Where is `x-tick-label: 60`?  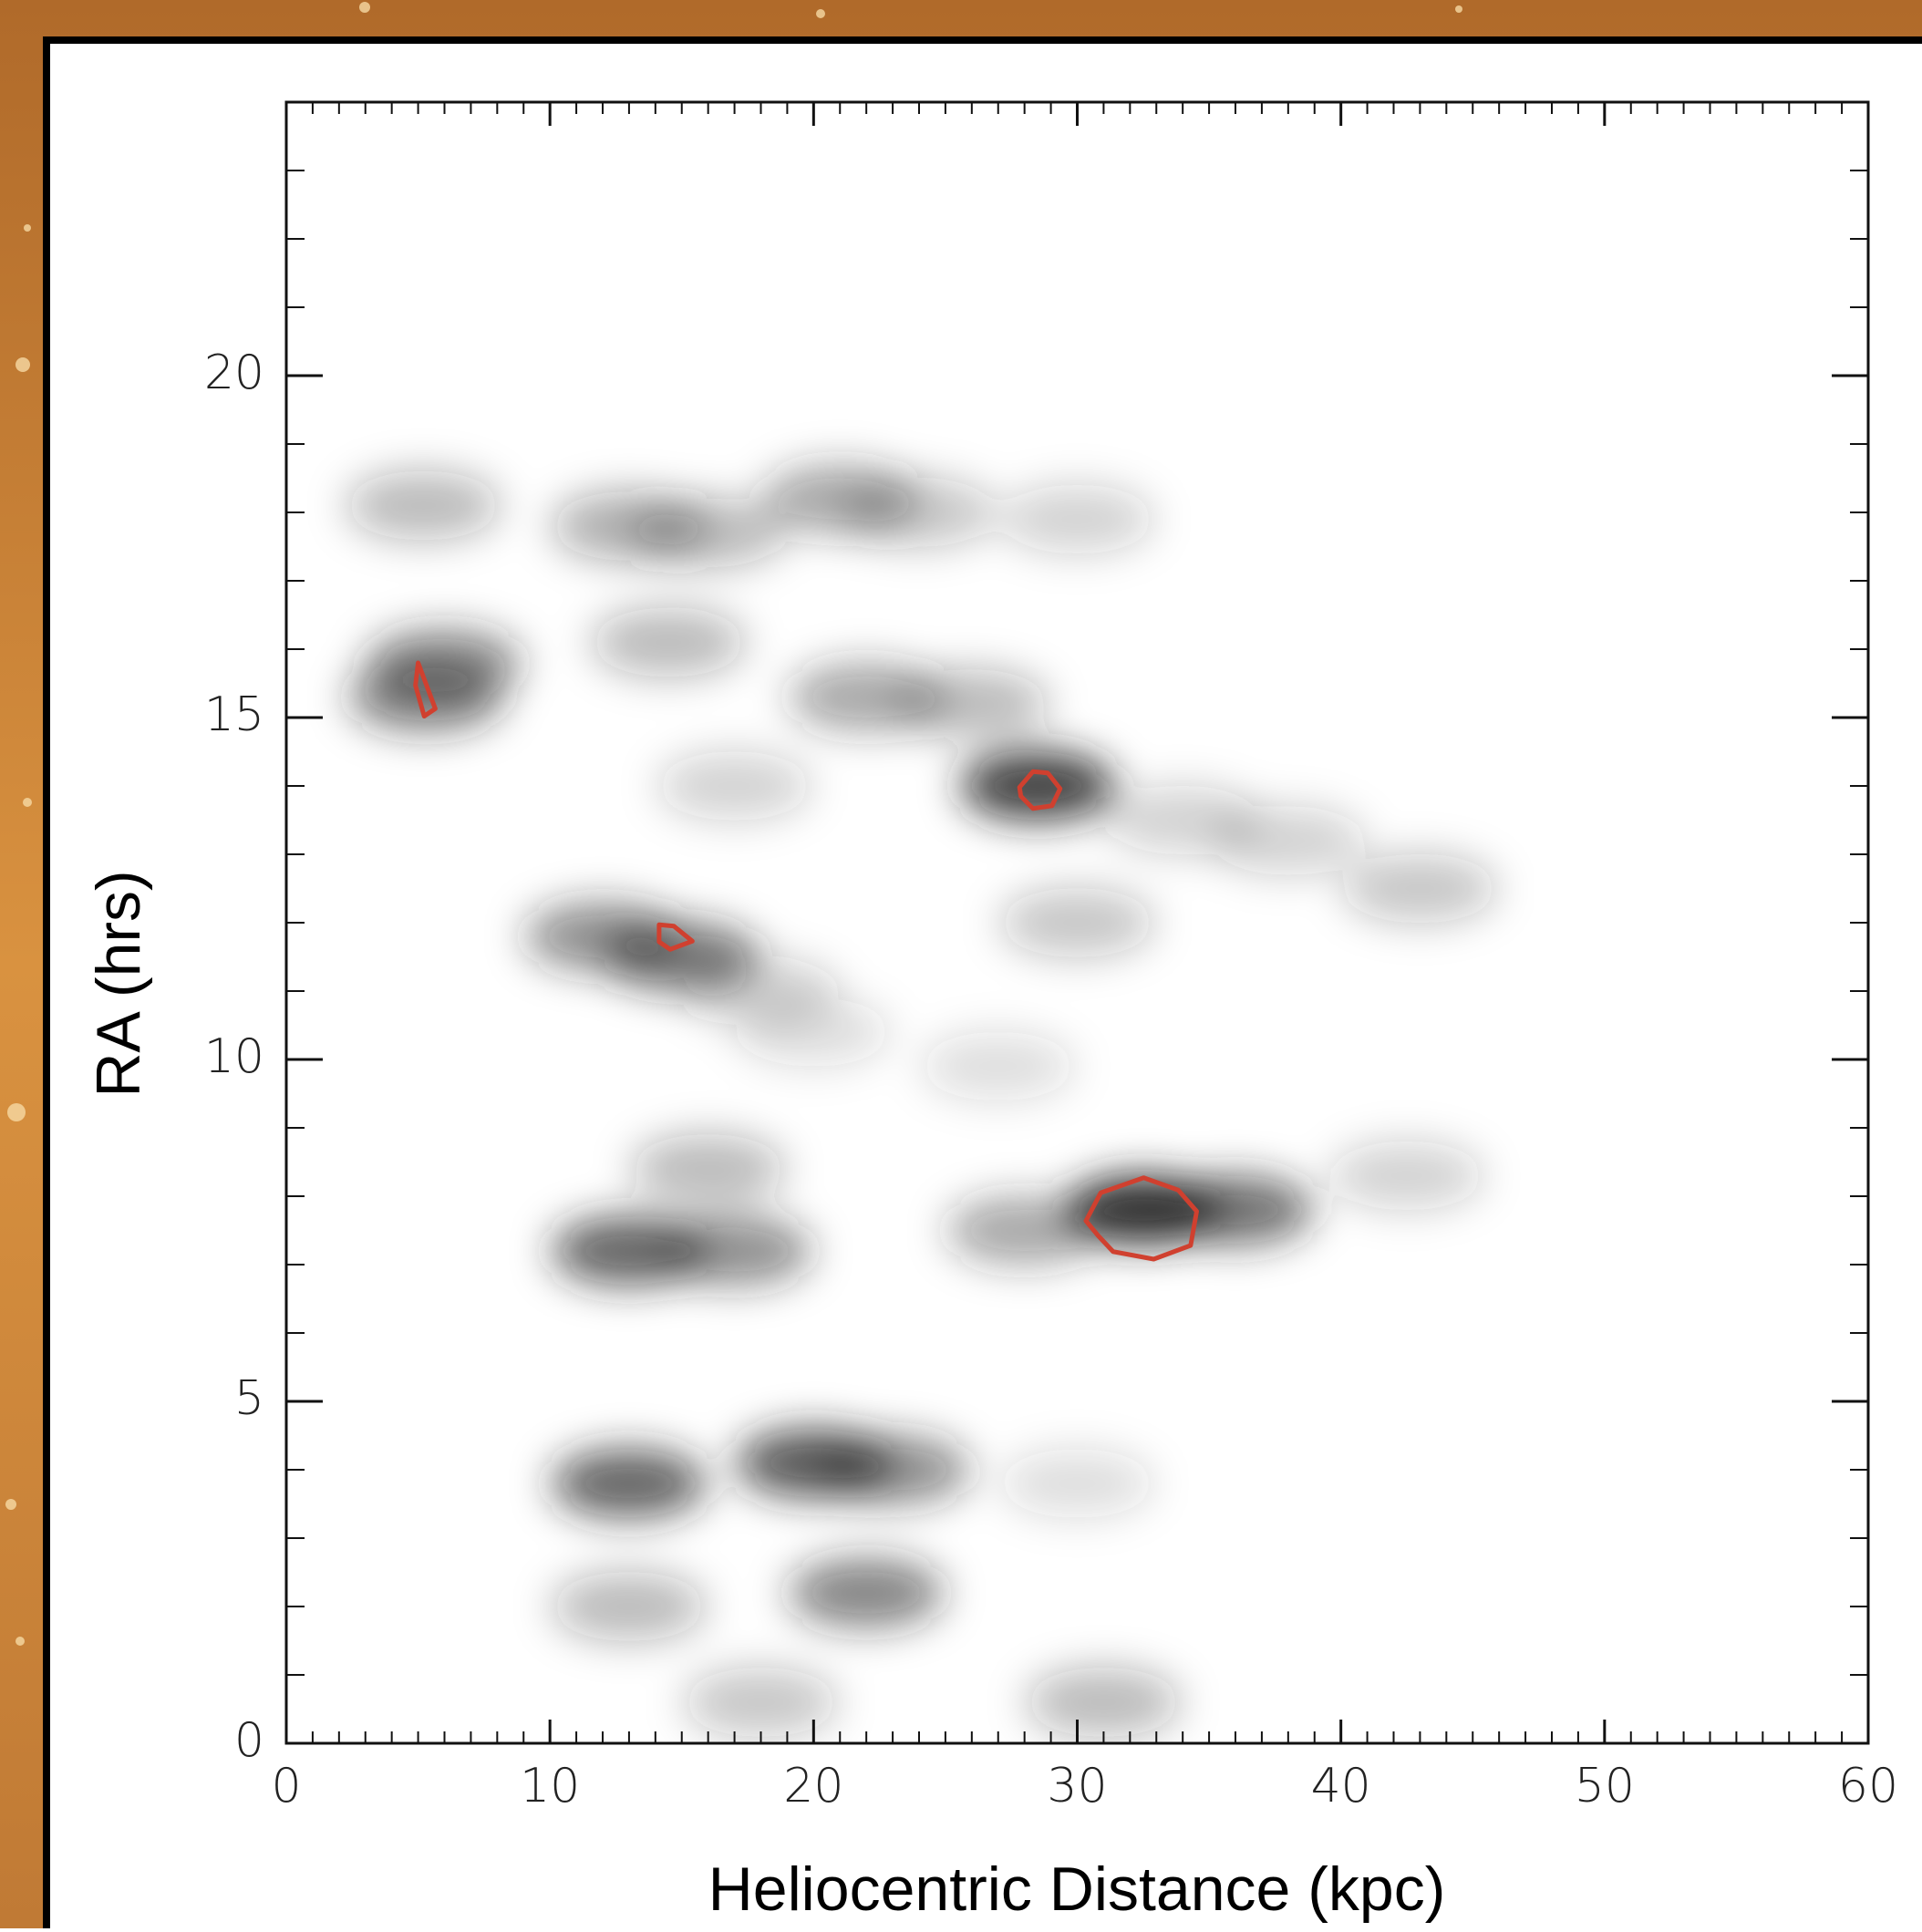
x-tick-label: 60 is located at coordinates (1868, 1786).